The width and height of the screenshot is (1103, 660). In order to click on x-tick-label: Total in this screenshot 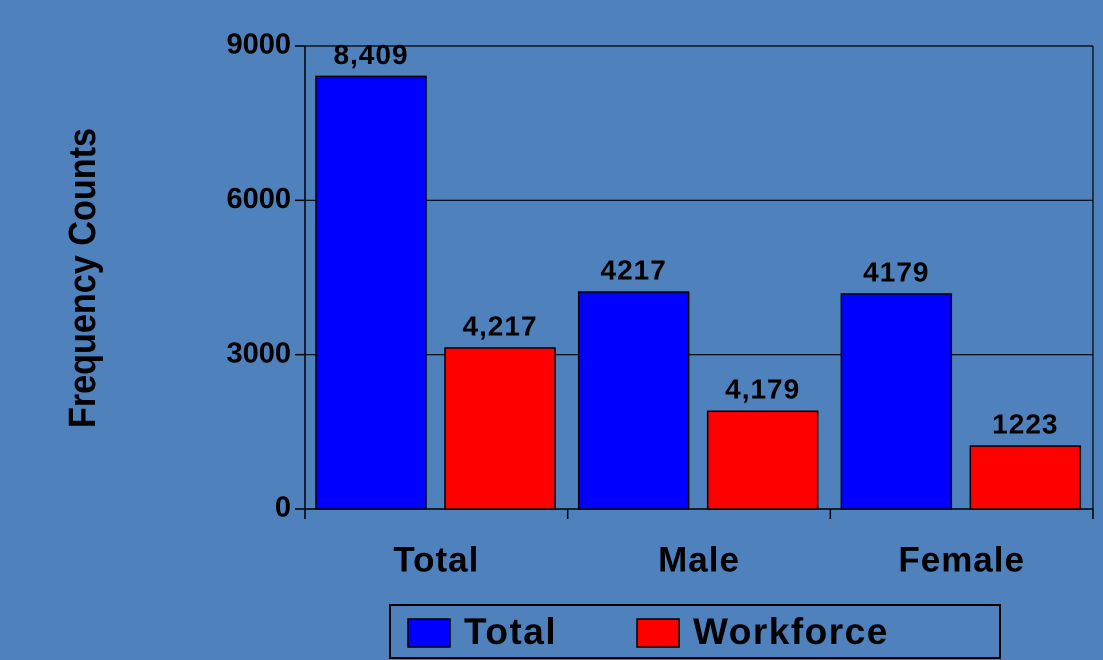, I will do `click(436, 559)`.